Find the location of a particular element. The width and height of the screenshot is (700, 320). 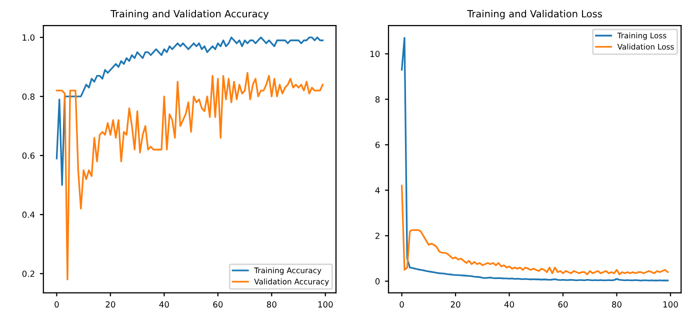

chart-title: Training and Validation Loss is located at coordinates (534, 15).